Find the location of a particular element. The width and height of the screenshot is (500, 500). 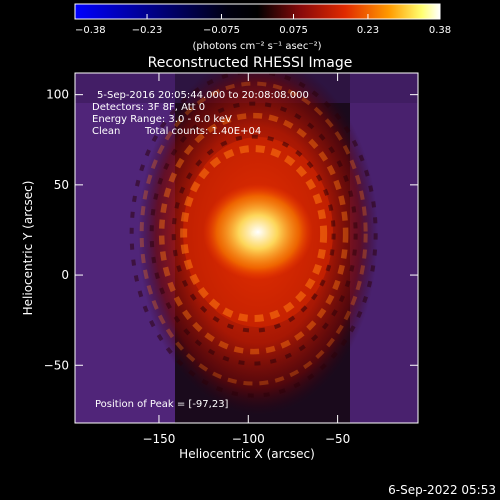

annotation-counts: Total counts: 1.40E+04 is located at coordinates (202, 131).